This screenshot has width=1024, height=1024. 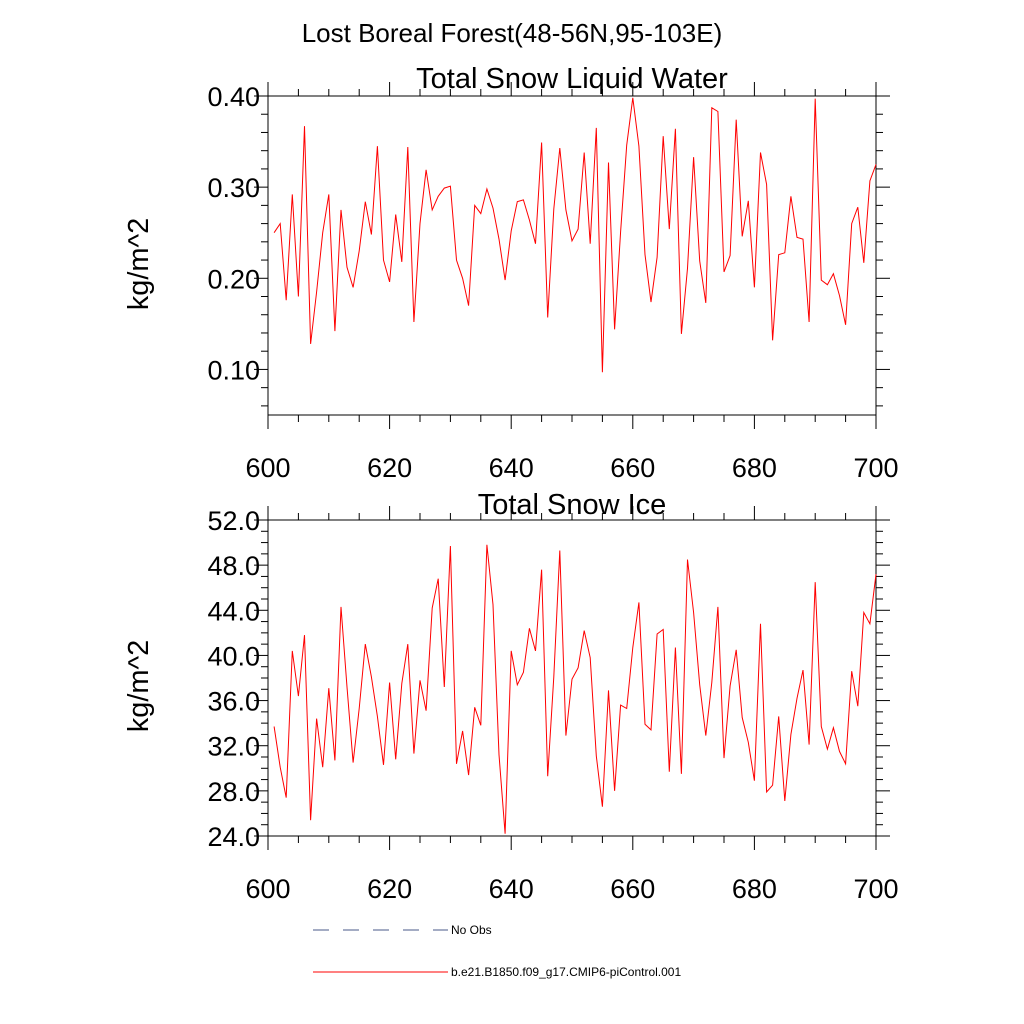 I want to click on y-tick-label: 0.10, so click(x=233, y=370).